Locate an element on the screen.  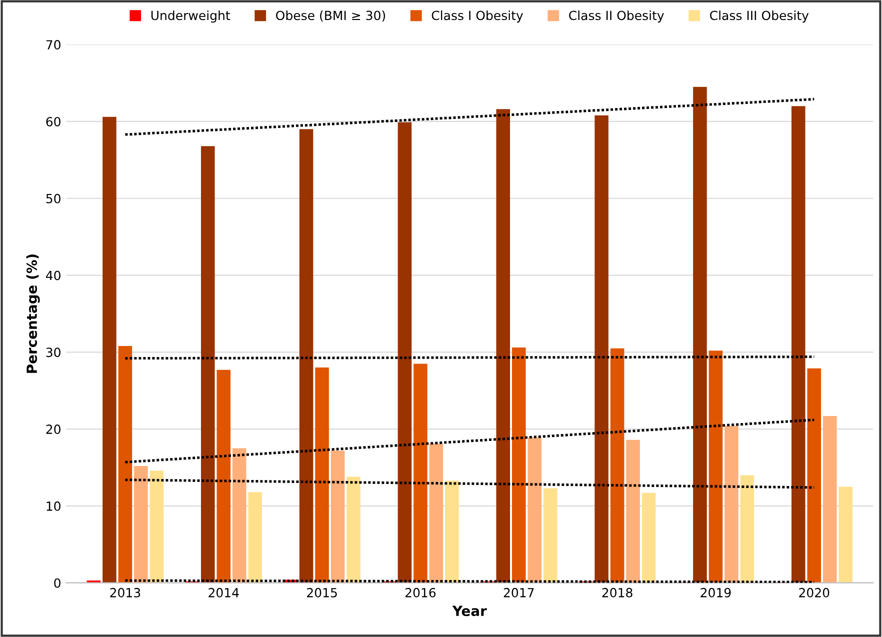
legend-label: Underweight is located at coordinates (190, 16).